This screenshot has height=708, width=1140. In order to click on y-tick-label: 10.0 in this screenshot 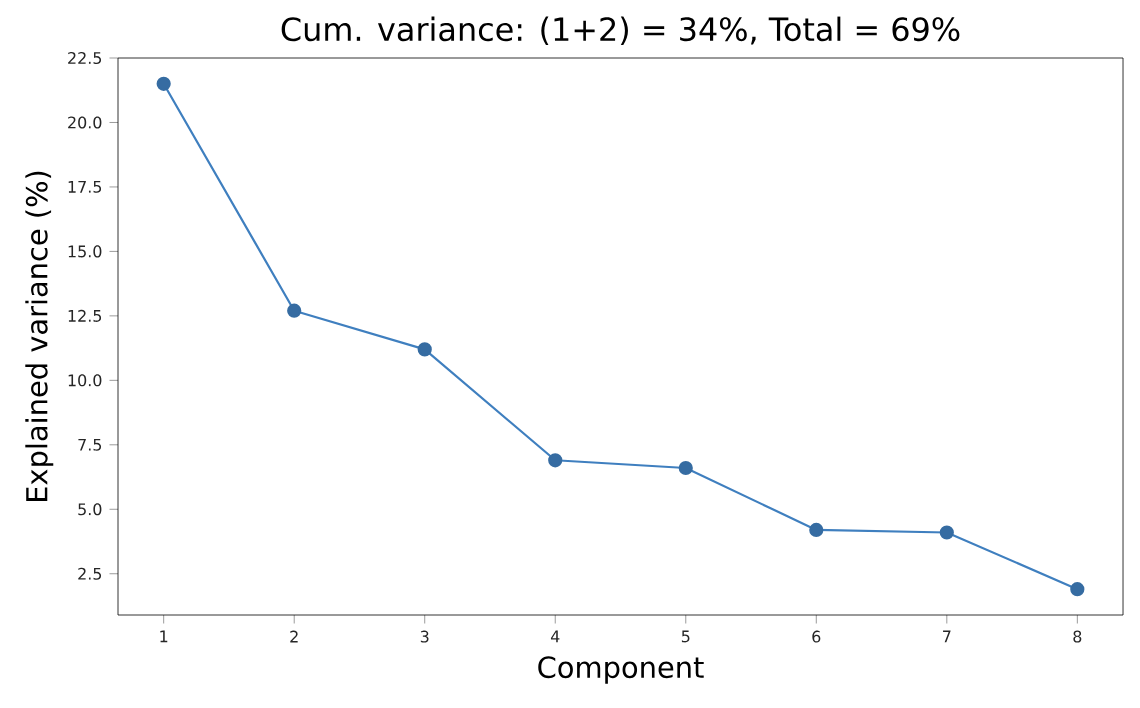, I will do `click(85, 380)`.